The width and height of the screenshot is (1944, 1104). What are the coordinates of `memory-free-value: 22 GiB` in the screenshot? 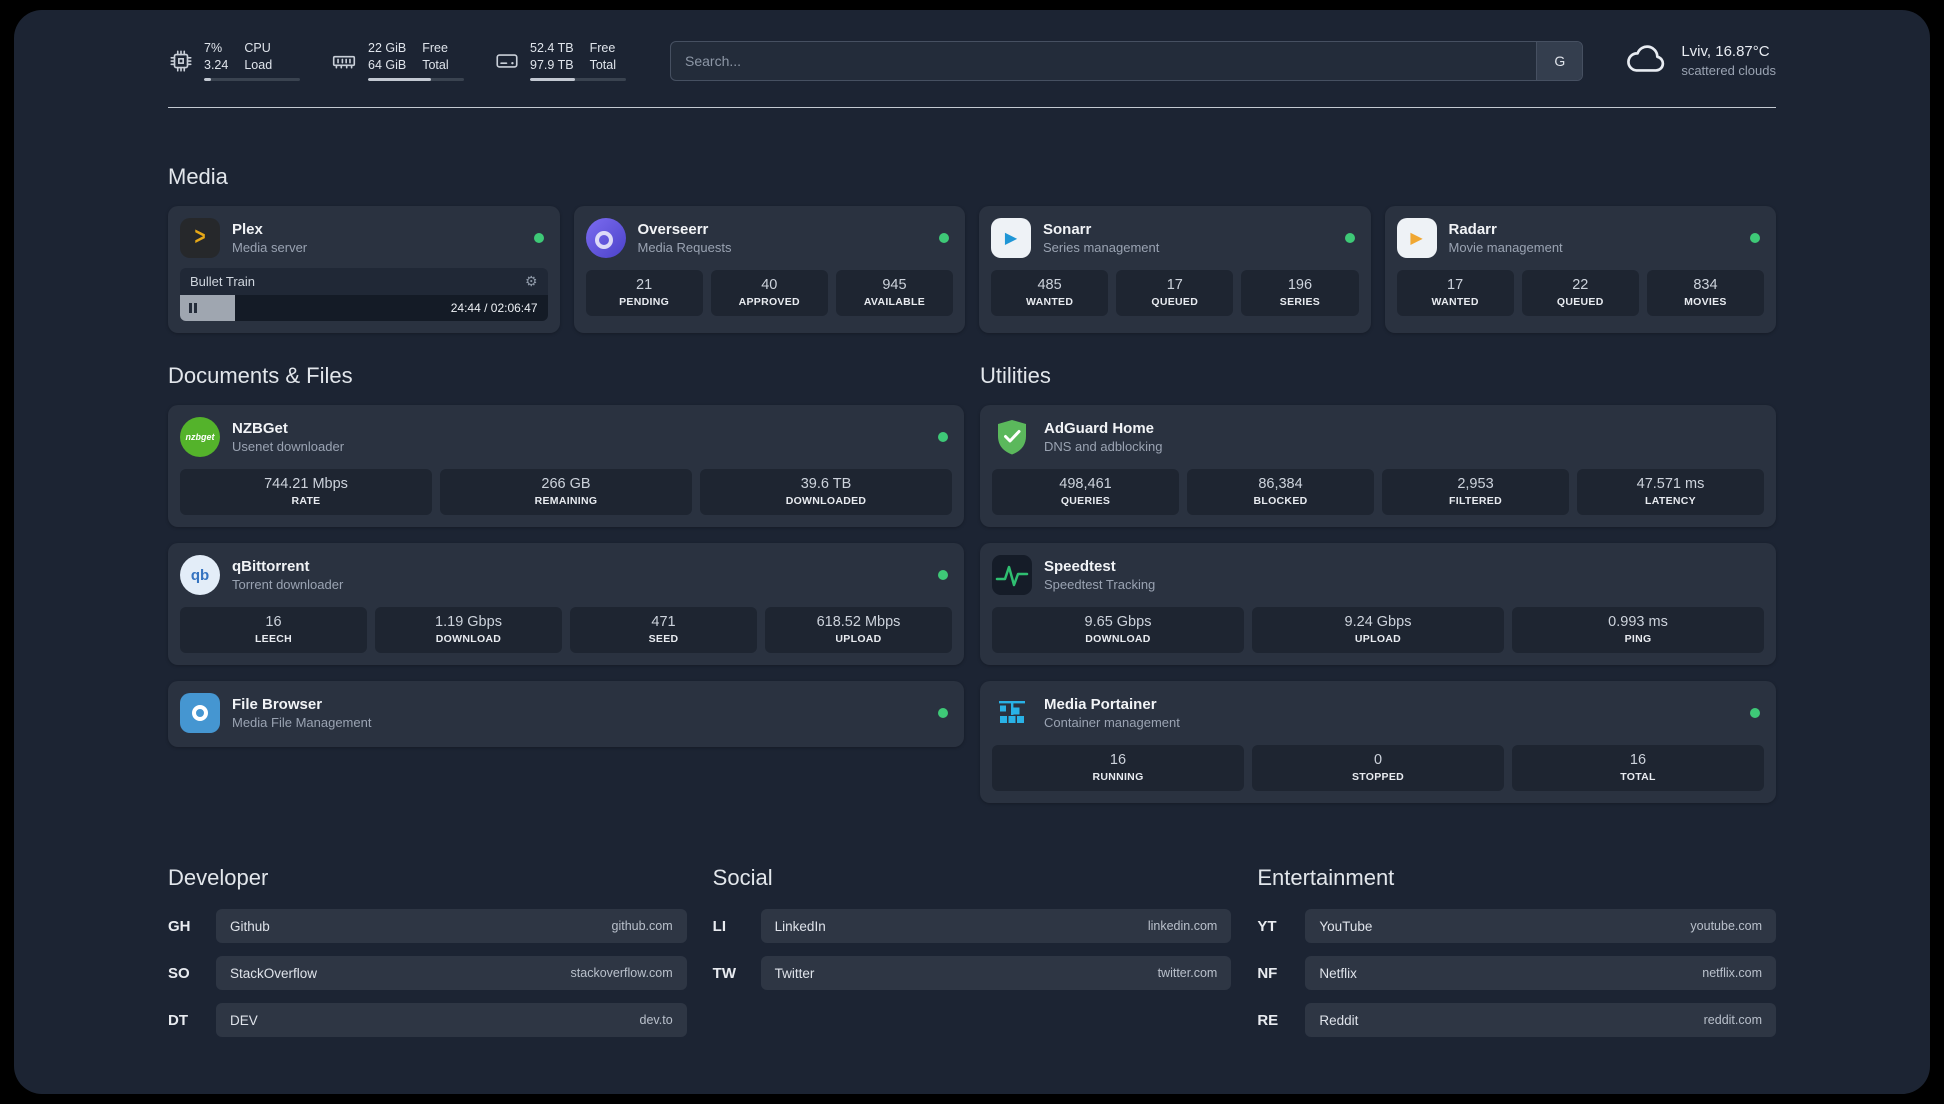 It's located at (387, 47).